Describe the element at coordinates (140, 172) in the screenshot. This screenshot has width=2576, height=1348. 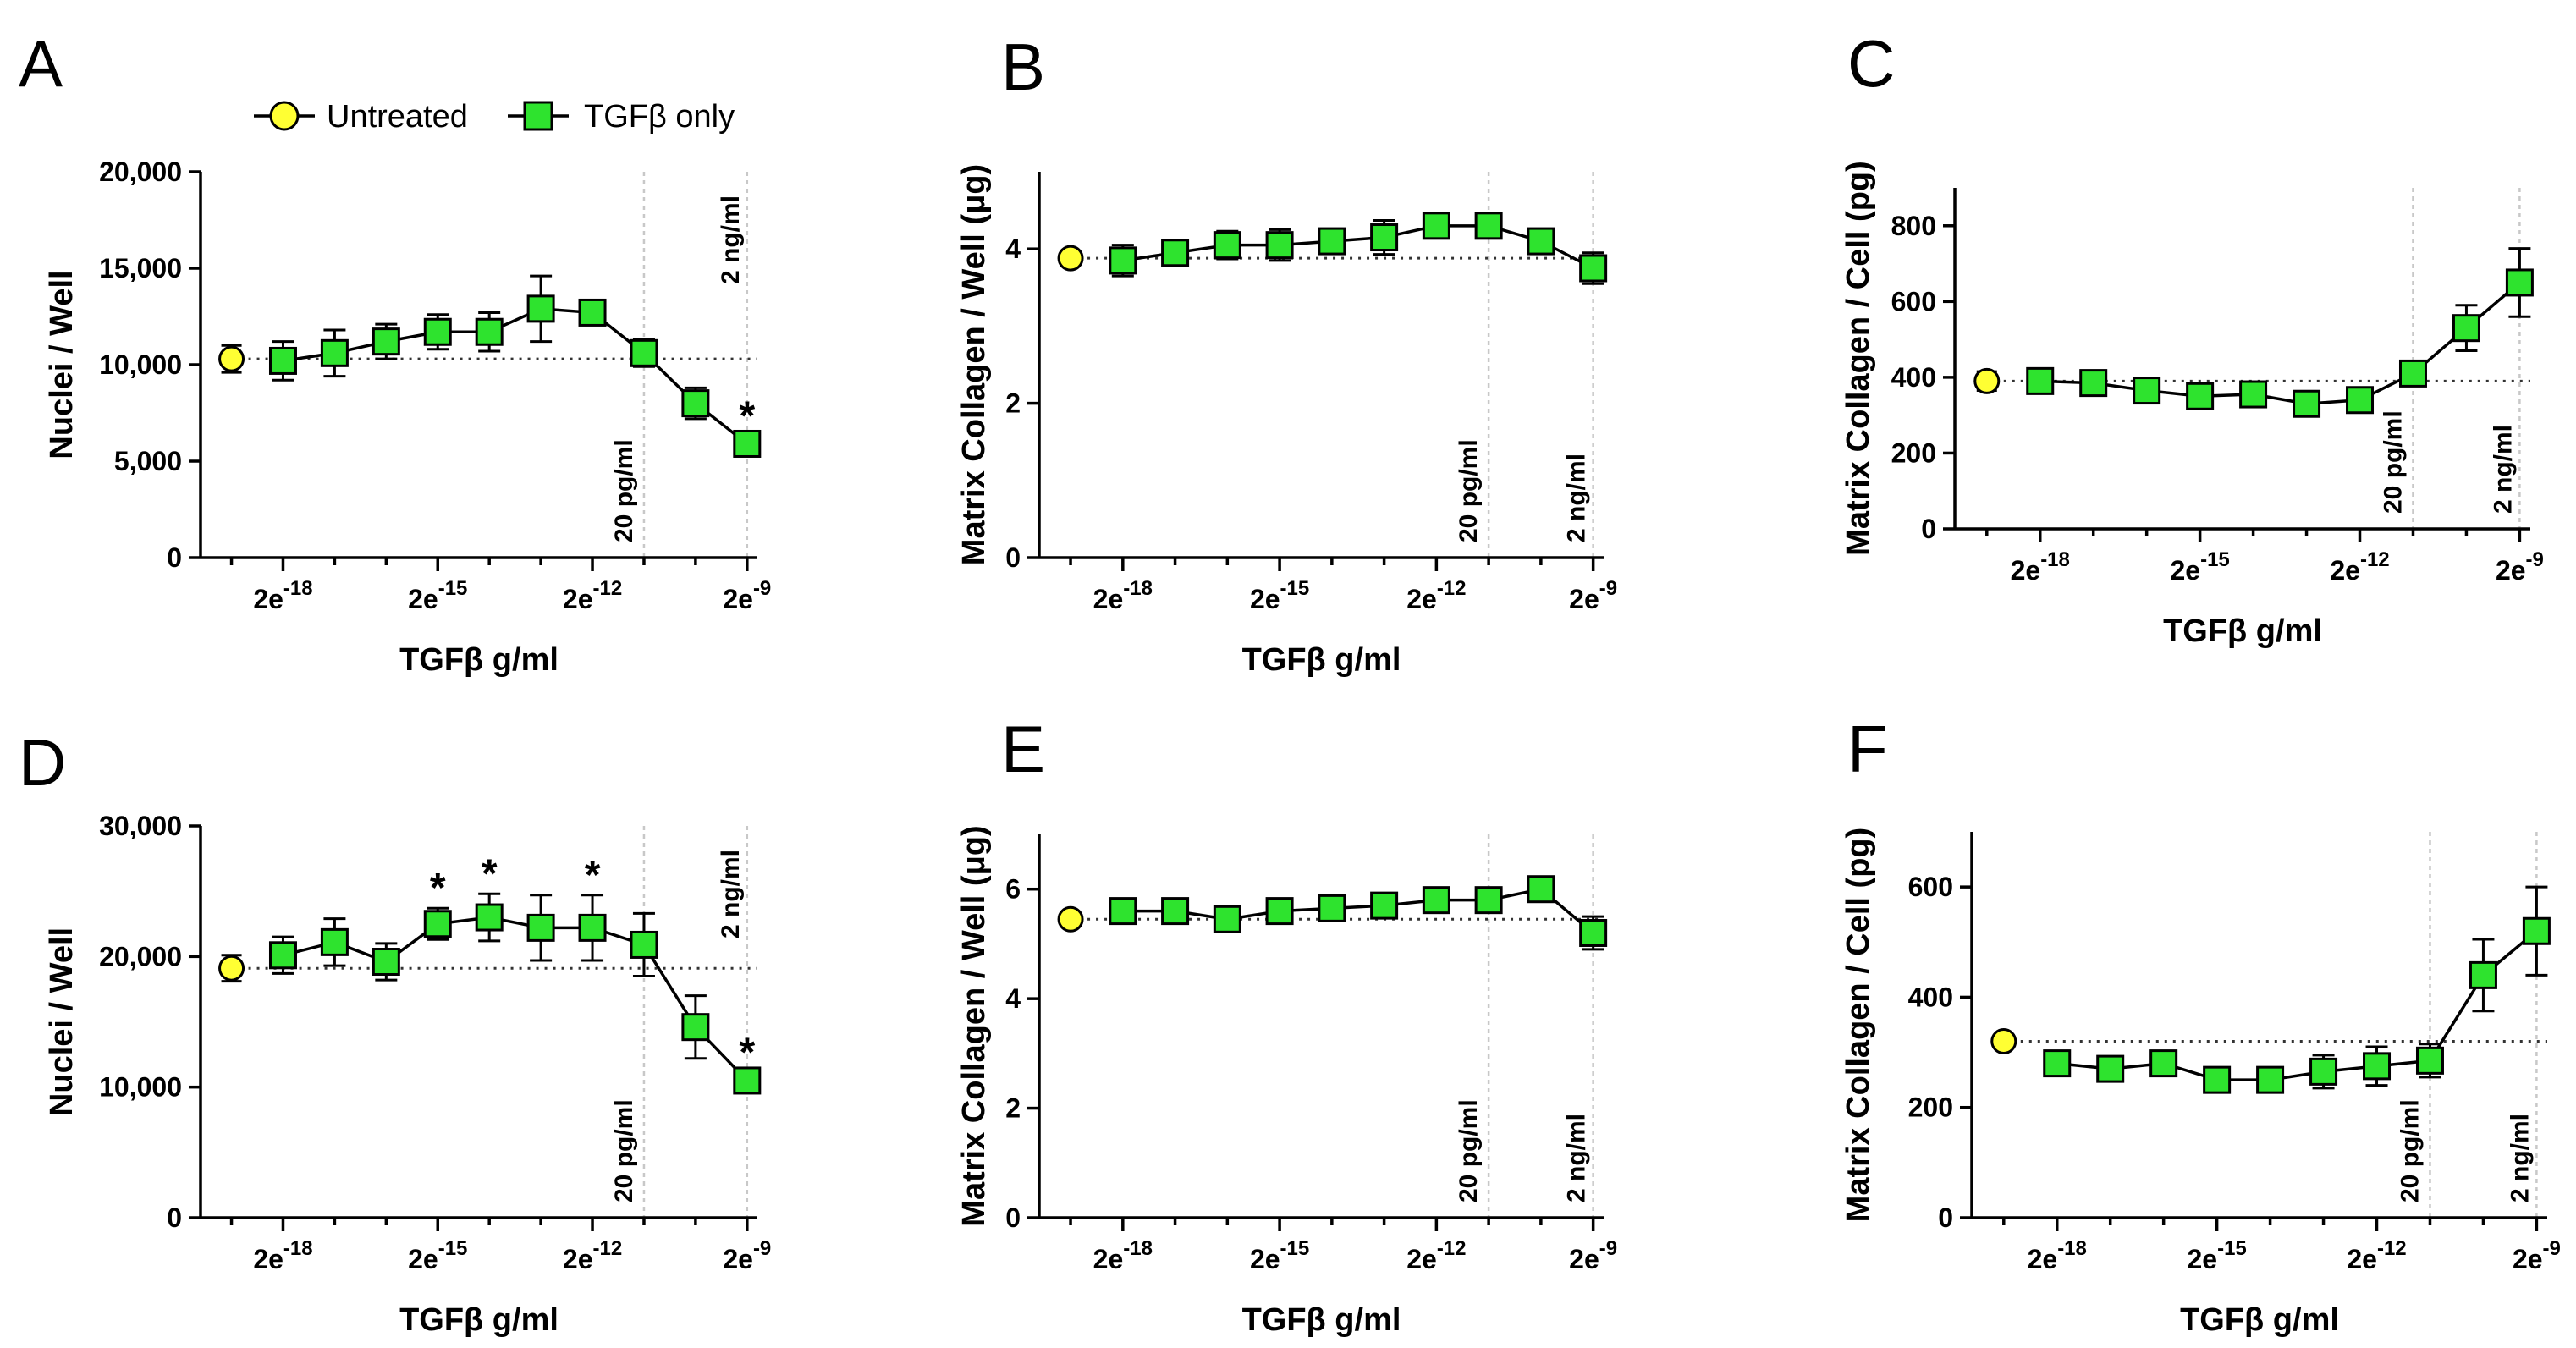
I see `y-tick-label: 20,000` at that location.